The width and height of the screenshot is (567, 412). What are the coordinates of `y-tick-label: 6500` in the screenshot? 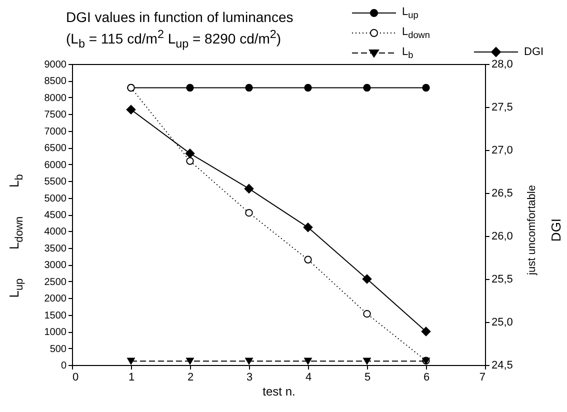 It's located at (55, 148).